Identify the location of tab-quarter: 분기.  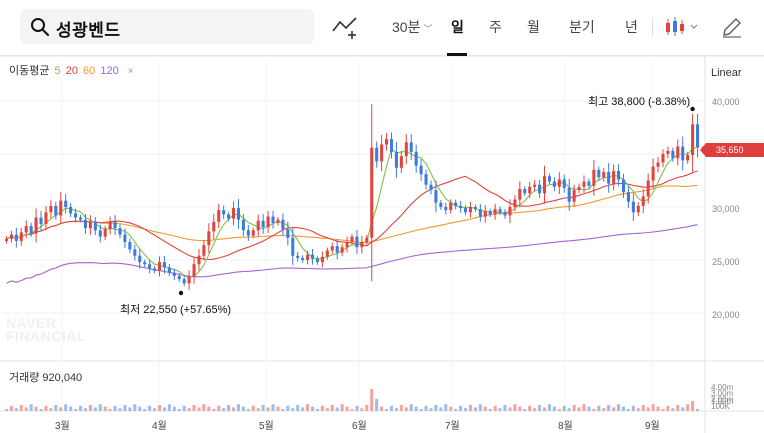
(582, 27).